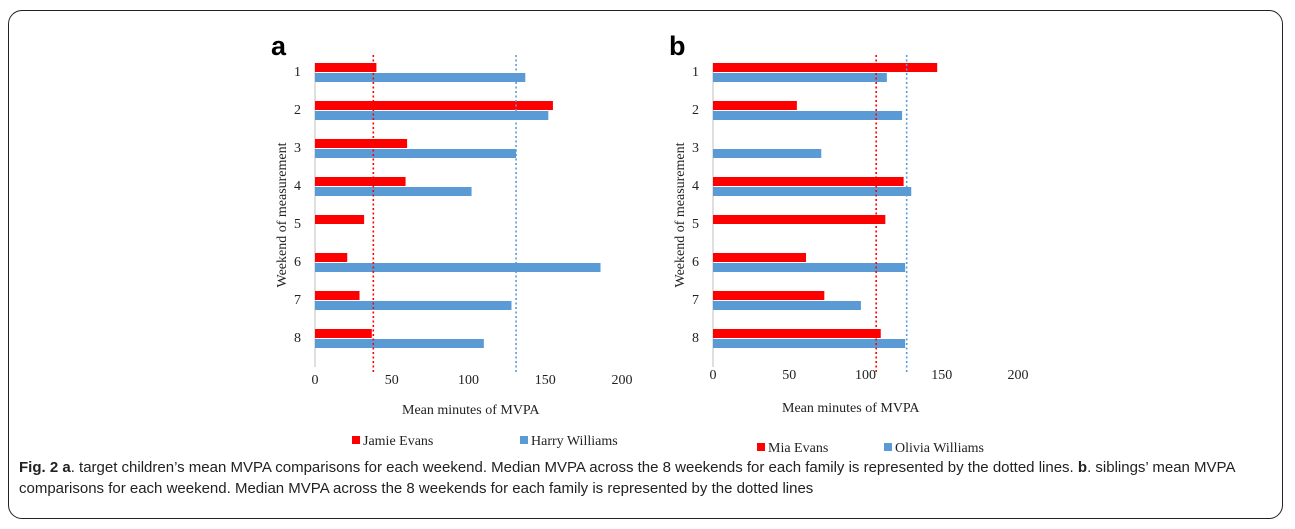 The height and width of the screenshot is (529, 1295). What do you see at coordinates (809, 343) in the screenshot?
I see `bar-b-w8-olivia-williams` at bounding box center [809, 343].